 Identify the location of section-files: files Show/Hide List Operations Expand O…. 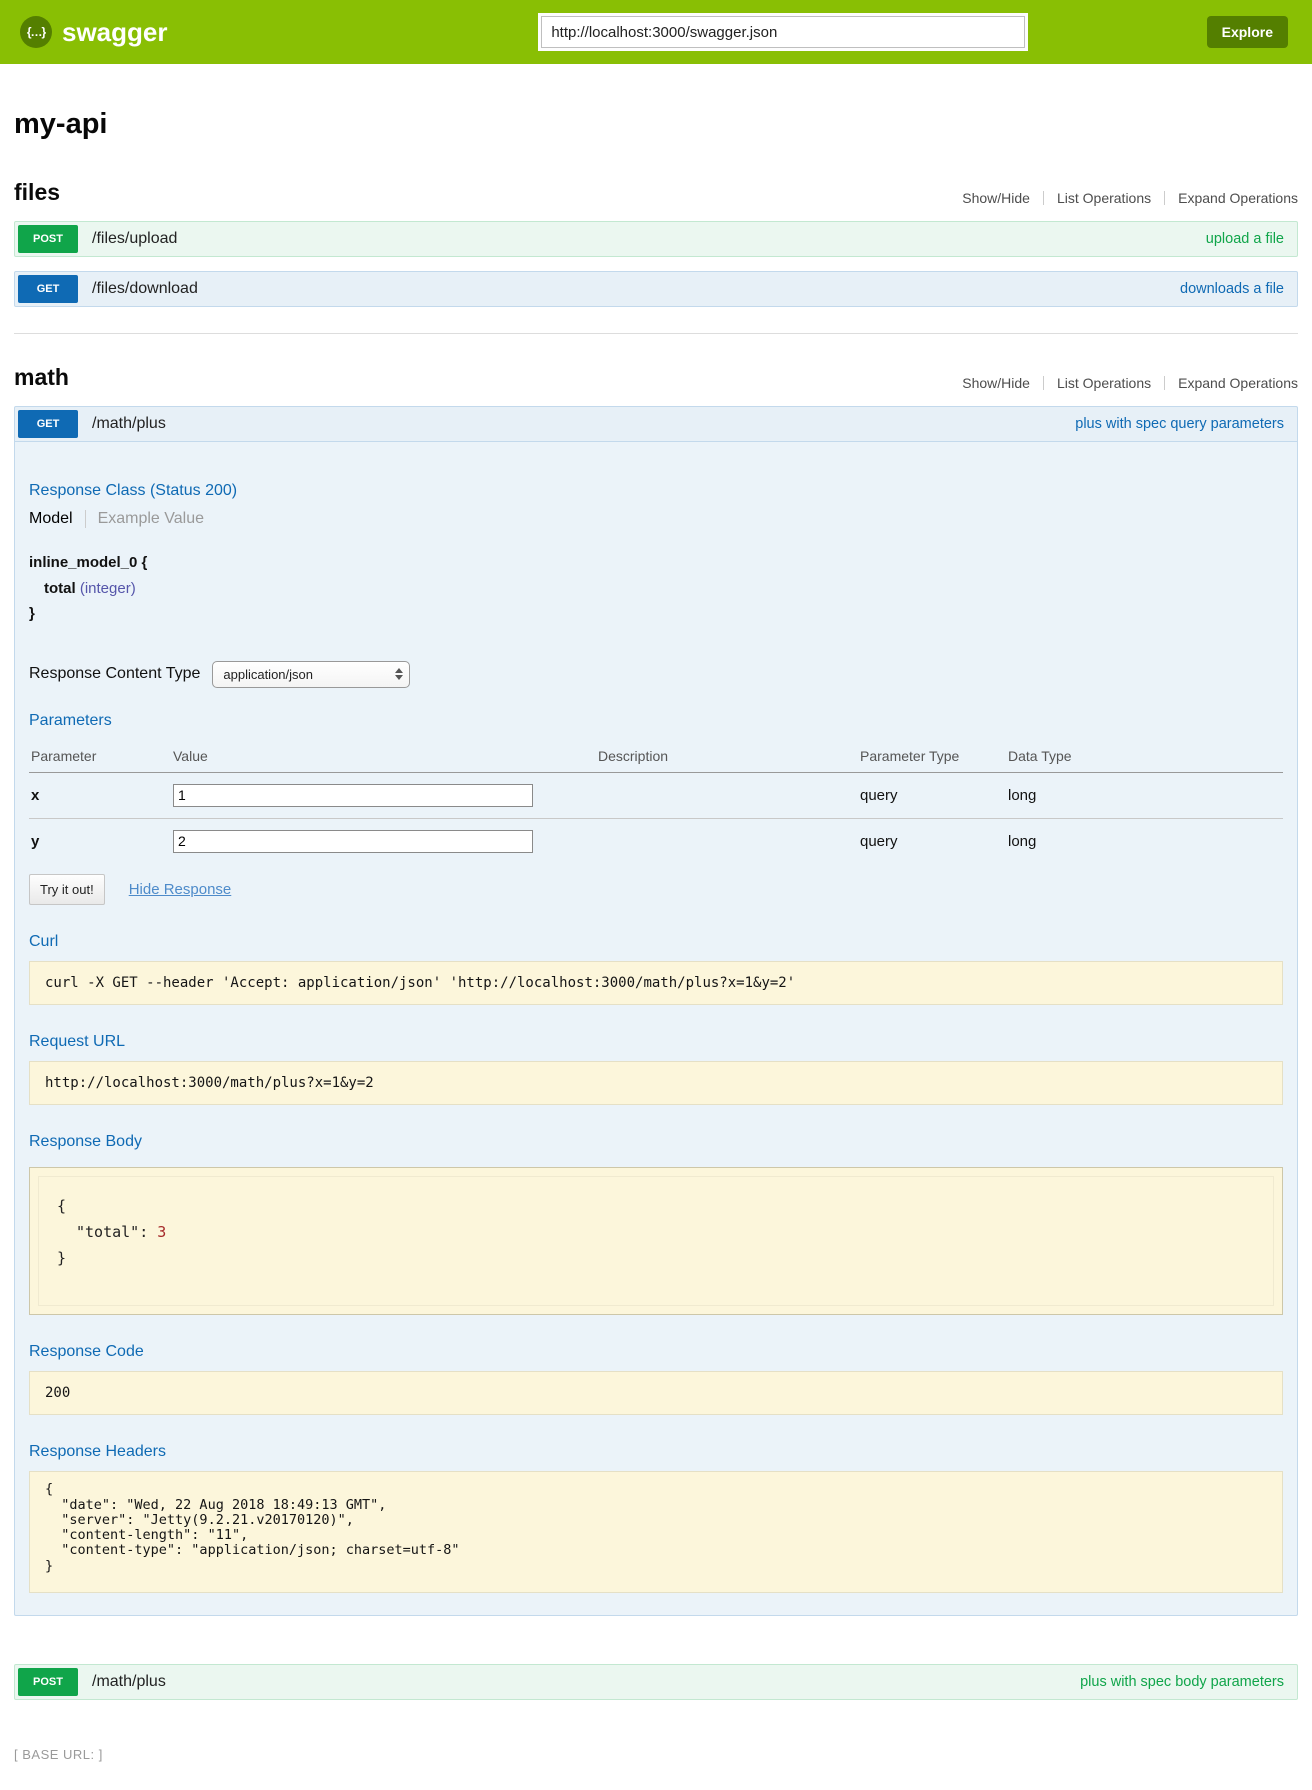
(656, 243).